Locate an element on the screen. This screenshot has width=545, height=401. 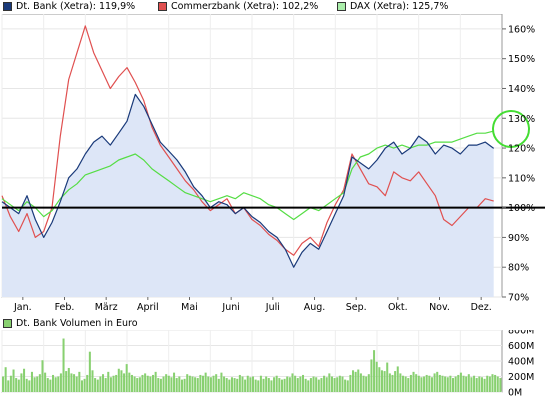
volume-y-tick-label: 200M is located at coordinates (521, 377).